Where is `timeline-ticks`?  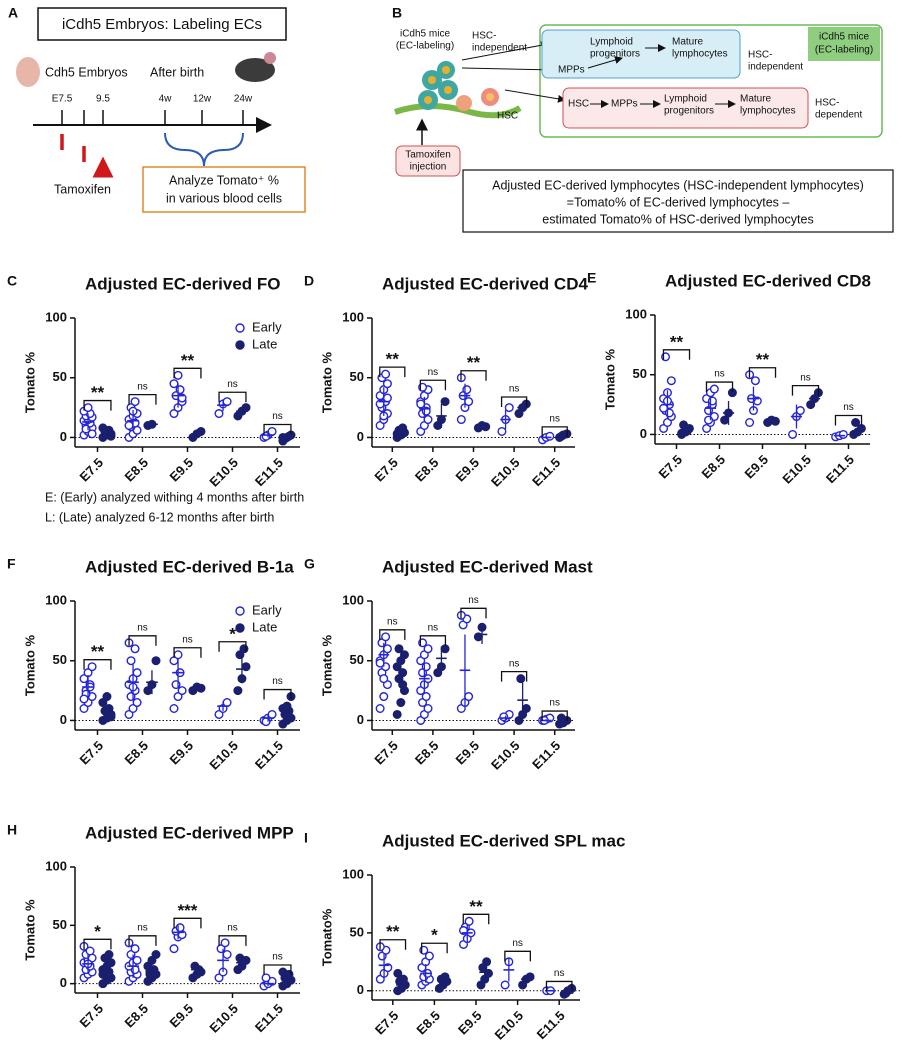 timeline-ticks is located at coordinates (152, 117).